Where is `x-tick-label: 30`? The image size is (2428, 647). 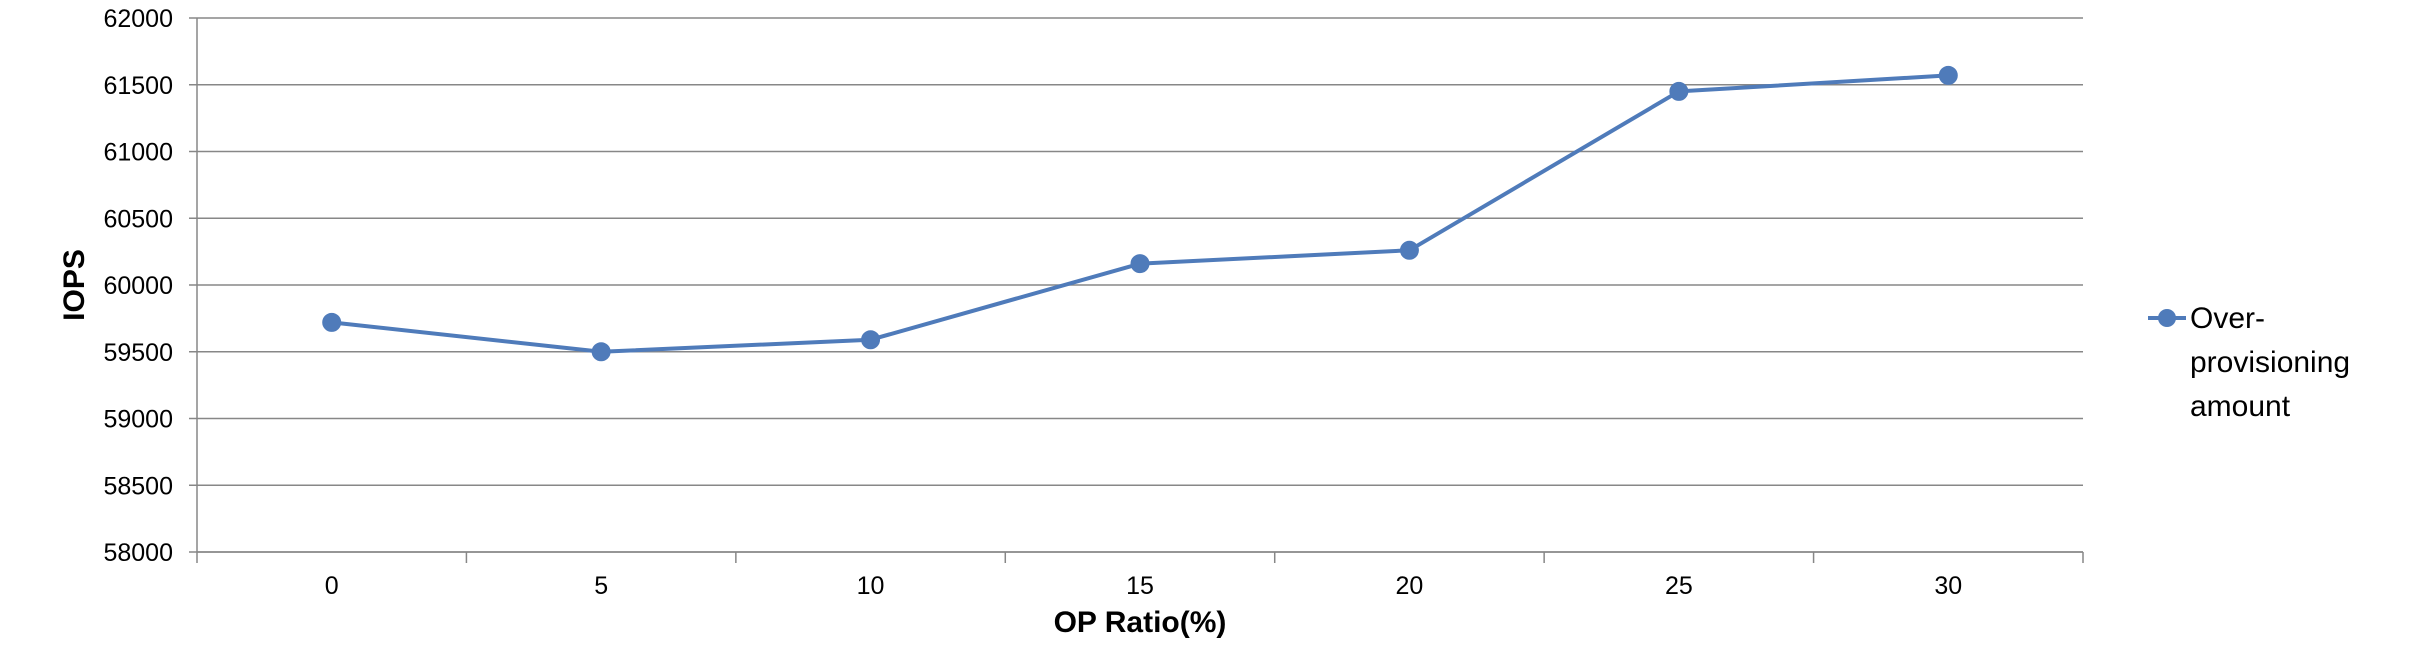 x-tick-label: 30 is located at coordinates (1948, 586).